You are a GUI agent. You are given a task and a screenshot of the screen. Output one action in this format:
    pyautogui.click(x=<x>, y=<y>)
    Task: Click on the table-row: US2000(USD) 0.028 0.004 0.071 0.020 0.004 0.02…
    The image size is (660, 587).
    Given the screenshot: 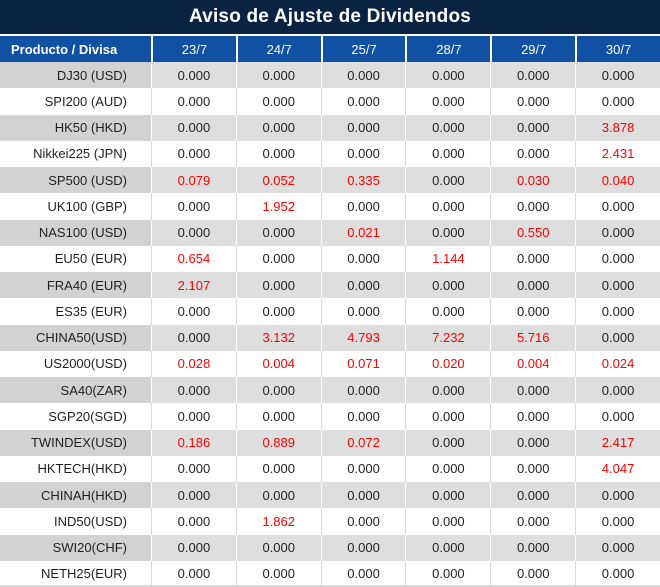 What is the action you would take?
    pyautogui.click(x=330, y=363)
    